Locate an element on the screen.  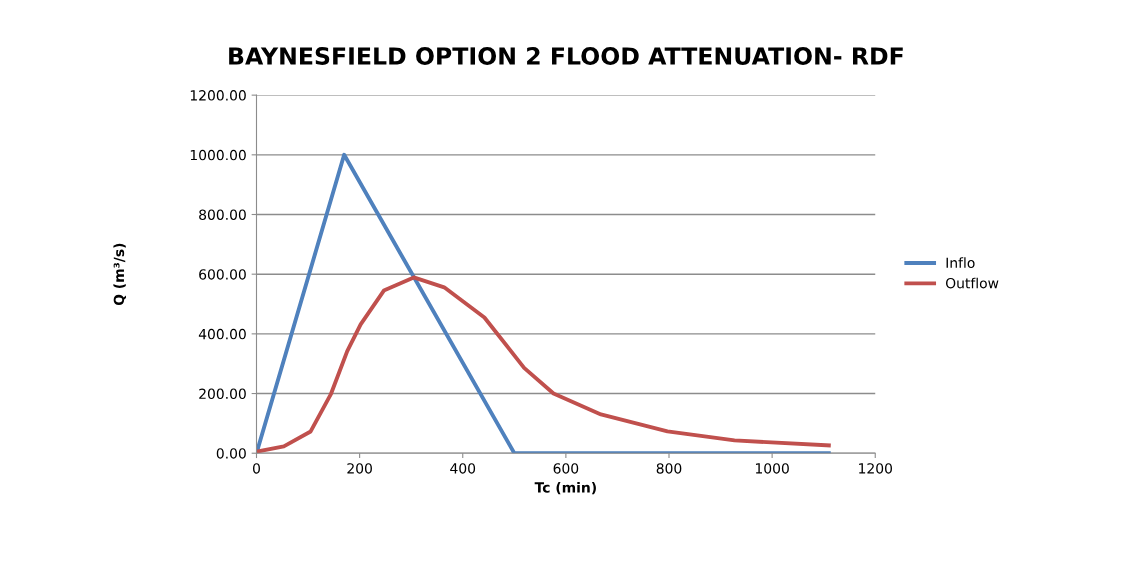
x-tick-label: 600 is located at coordinates (566, 468).